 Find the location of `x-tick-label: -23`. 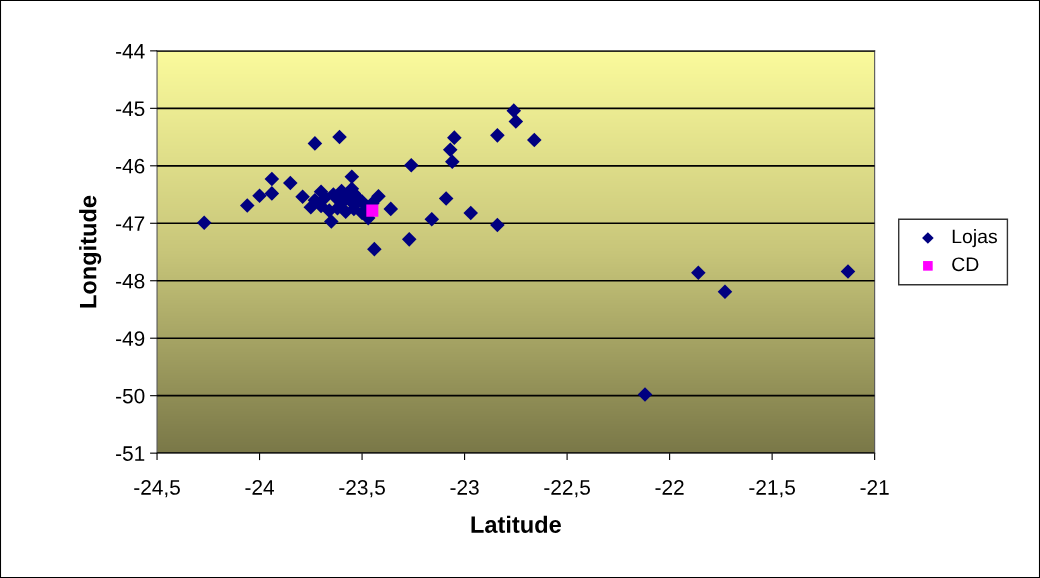

x-tick-label: -23 is located at coordinates (464, 487).